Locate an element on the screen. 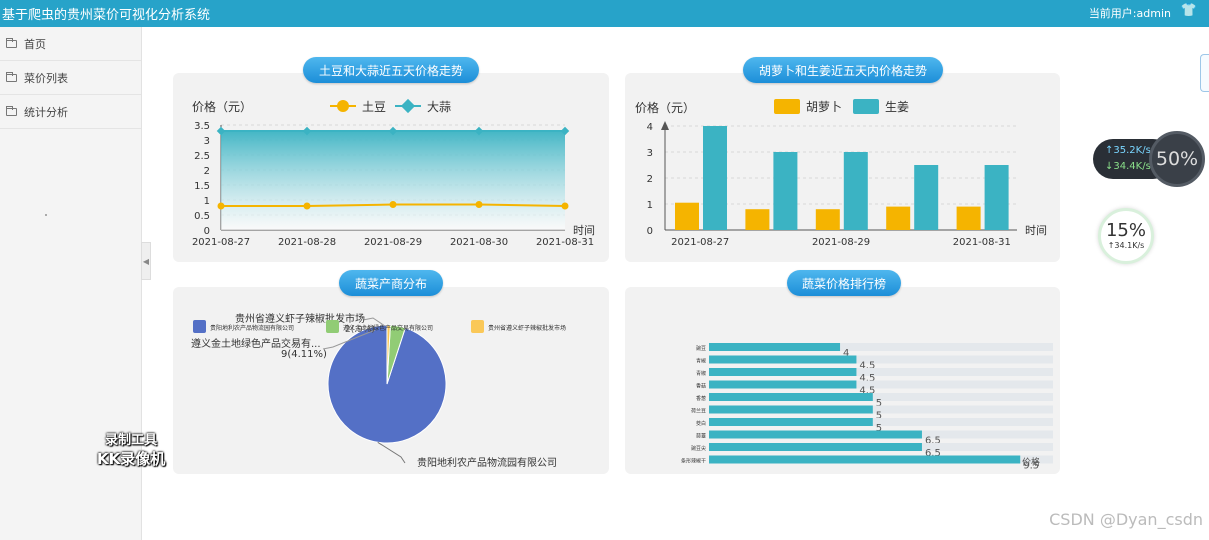 The image size is (1209, 540). value-label: 6.5 is located at coordinates (933, 441).